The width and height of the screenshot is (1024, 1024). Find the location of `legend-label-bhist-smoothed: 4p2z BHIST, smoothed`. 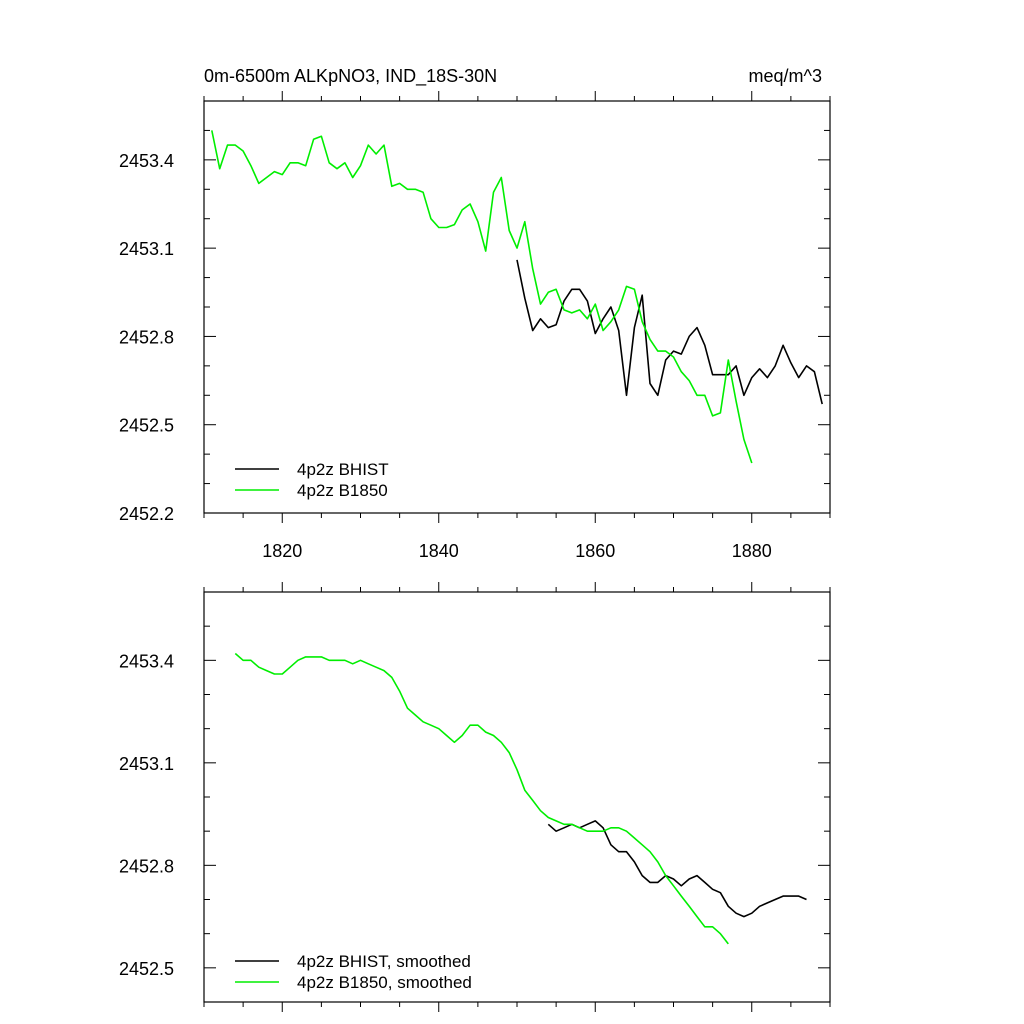

legend-label-bhist-smoothed: 4p2z BHIST, smoothed is located at coordinates (384, 961).